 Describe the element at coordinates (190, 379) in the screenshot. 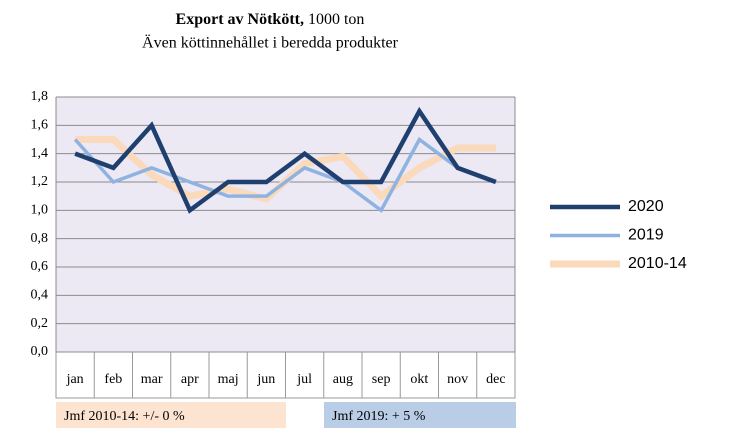

I see `x-tick-label: apr` at that location.